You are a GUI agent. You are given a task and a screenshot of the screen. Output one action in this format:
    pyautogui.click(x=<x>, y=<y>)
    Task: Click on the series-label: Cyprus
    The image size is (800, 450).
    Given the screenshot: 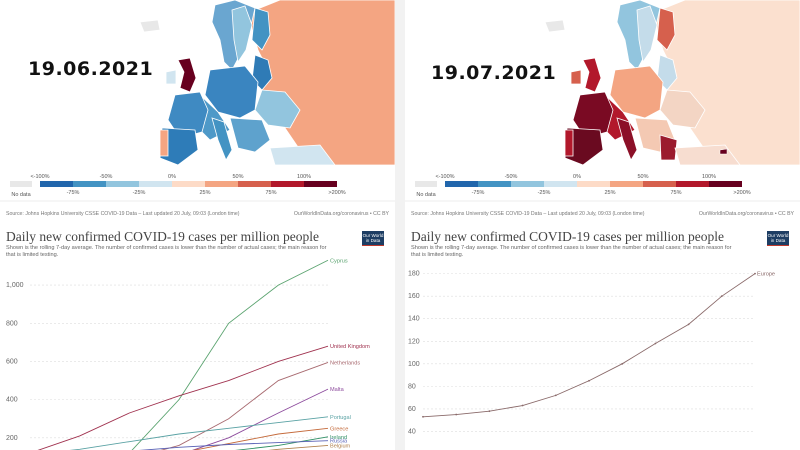 What is the action you would take?
    pyautogui.click(x=339, y=261)
    